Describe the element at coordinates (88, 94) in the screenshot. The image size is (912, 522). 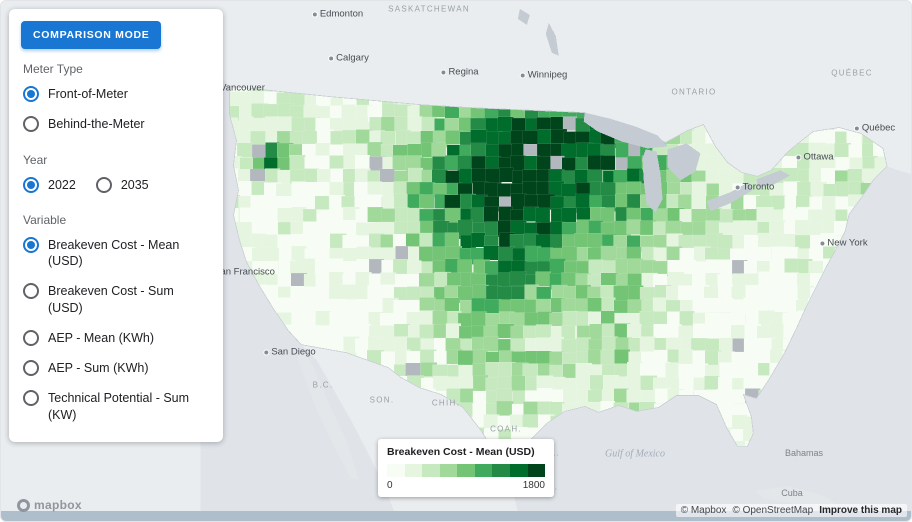
I see `radio-option-label: Front-of-Meter` at that location.